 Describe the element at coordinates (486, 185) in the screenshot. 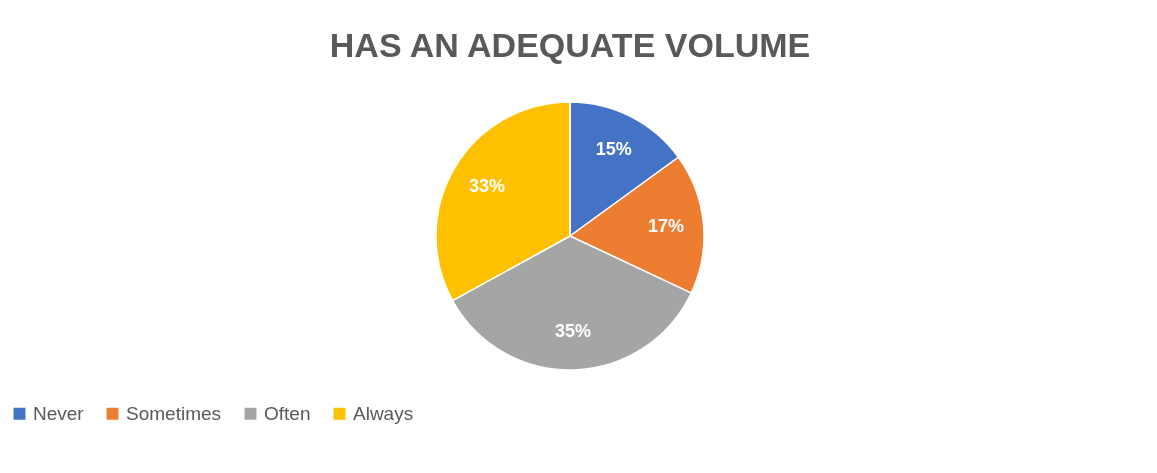

I see `data-label: 33%` at that location.